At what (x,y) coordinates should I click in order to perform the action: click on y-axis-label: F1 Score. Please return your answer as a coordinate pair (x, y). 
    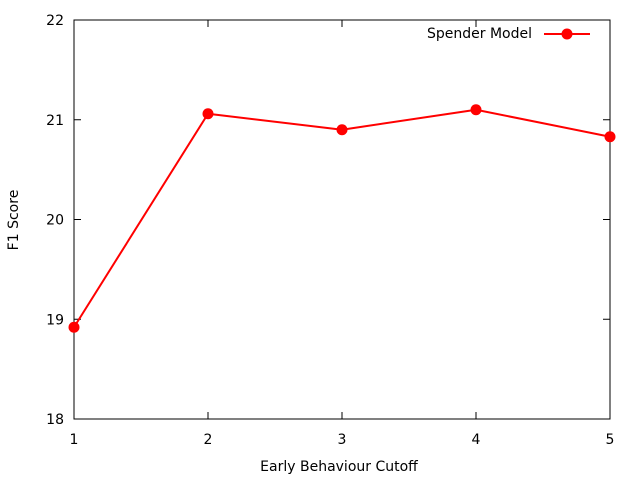
    Looking at the image, I should click on (14, 220).